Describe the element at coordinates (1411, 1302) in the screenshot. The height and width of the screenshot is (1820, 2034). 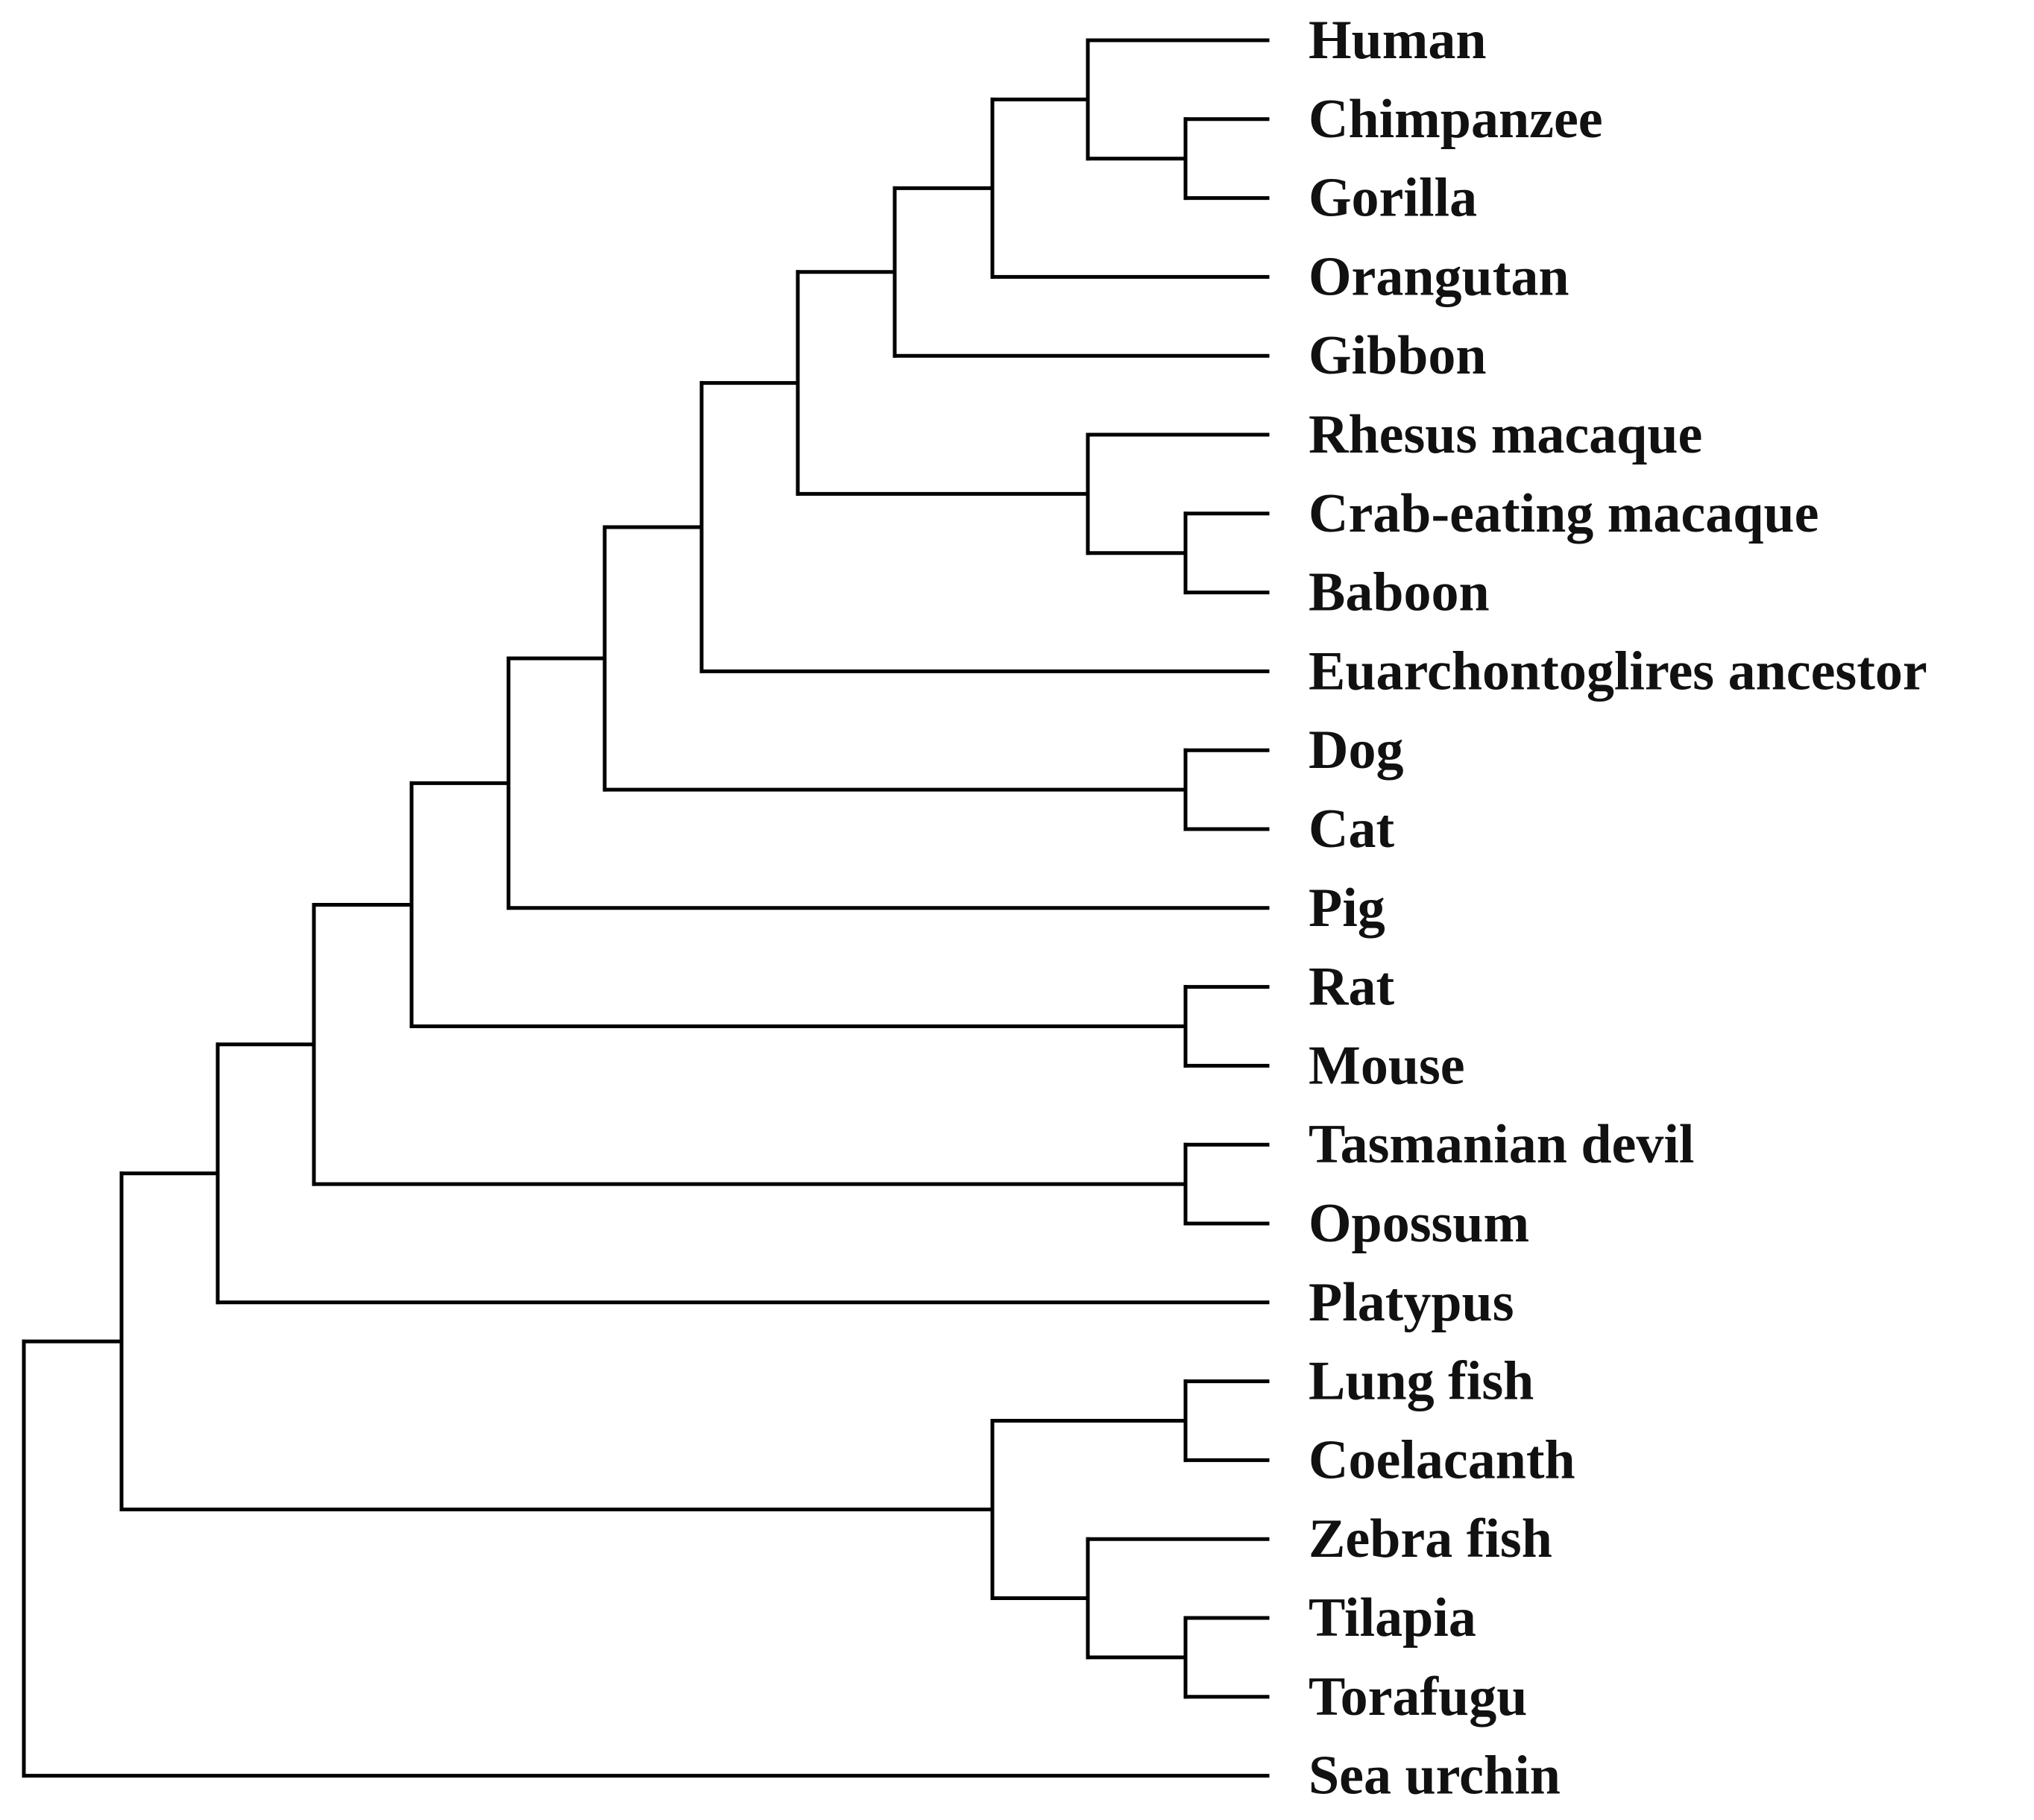
I see `taxon-label-platypus: Platypus` at that location.